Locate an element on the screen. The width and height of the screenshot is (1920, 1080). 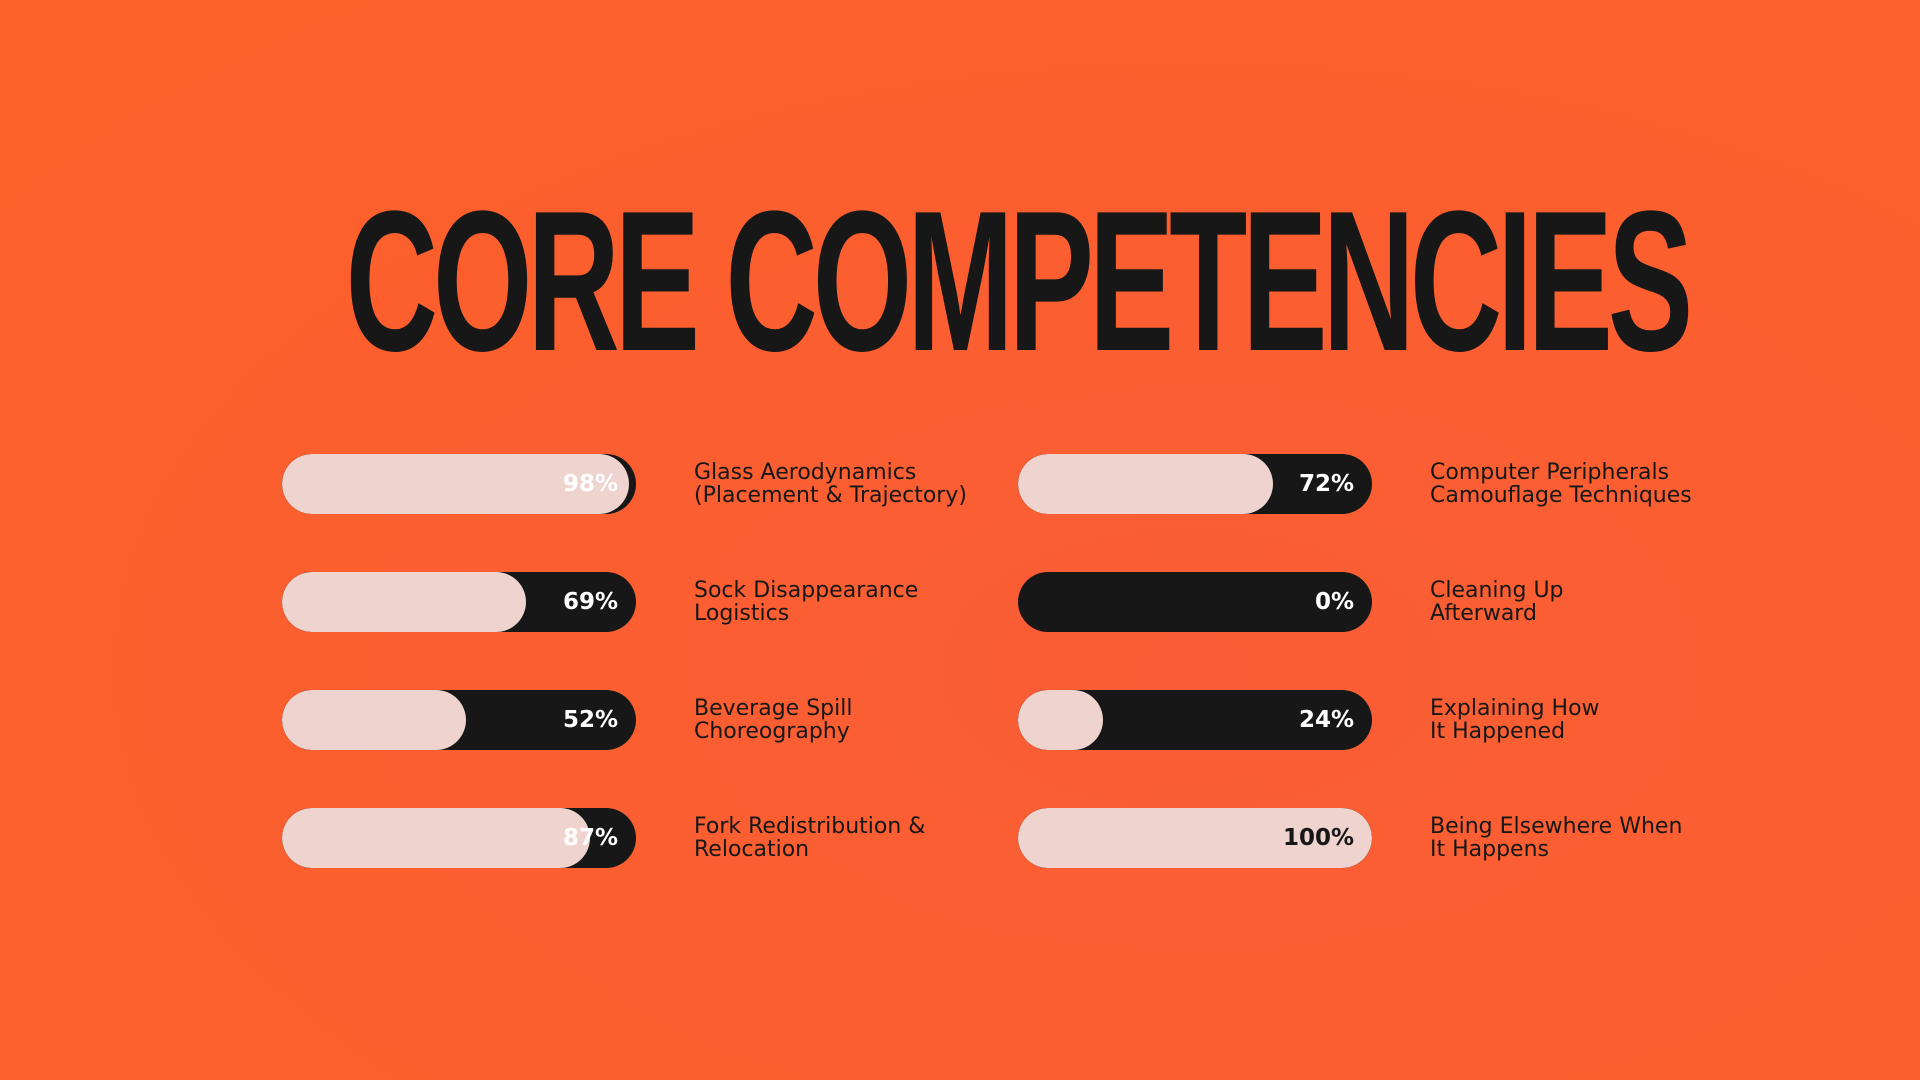
competency-item: 100% Being Elsewhere When It Happens is located at coordinates (1378, 838).